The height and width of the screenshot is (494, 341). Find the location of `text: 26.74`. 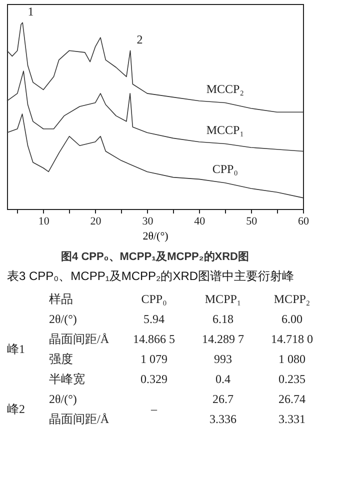

text: 26.74 is located at coordinates (292, 399).